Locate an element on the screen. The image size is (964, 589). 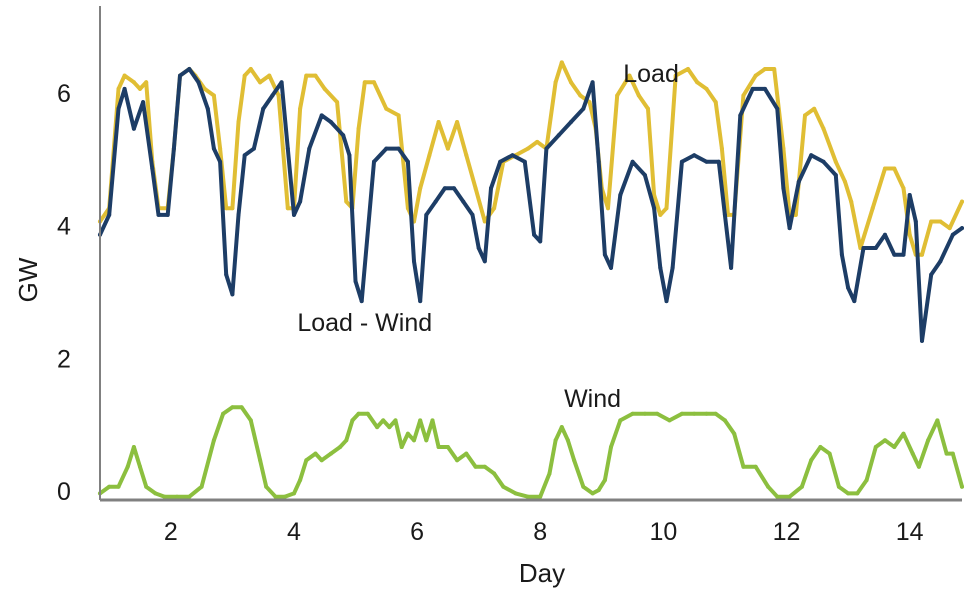
y-axis-title: GW is located at coordinates (28, 279).